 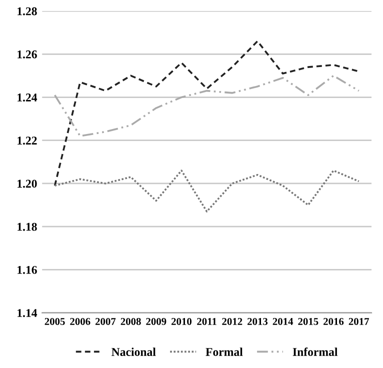 I want to click on y-tick-label: 1.18, so click(x=27, y=226).